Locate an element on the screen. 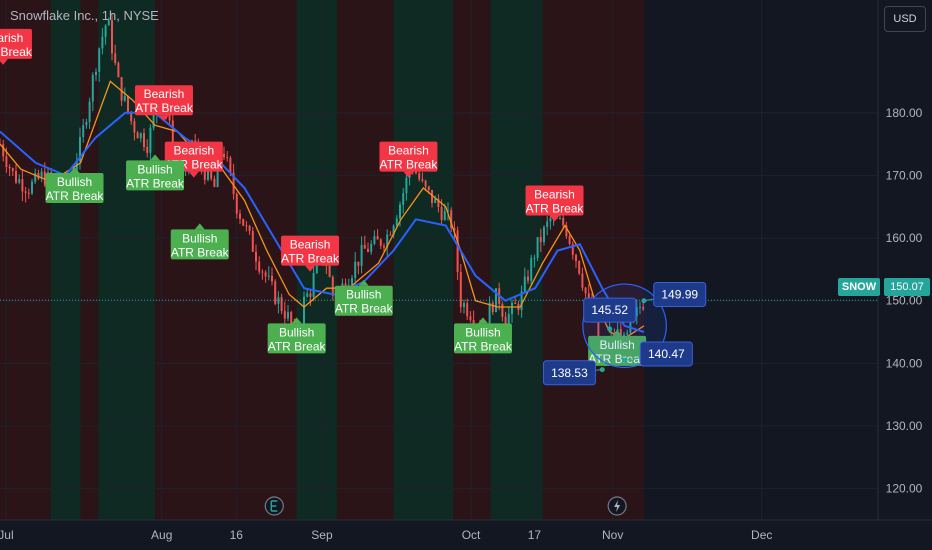 The image size is (932, 550). y-tick-label: 180.00 is located at coordinates (904, 113).